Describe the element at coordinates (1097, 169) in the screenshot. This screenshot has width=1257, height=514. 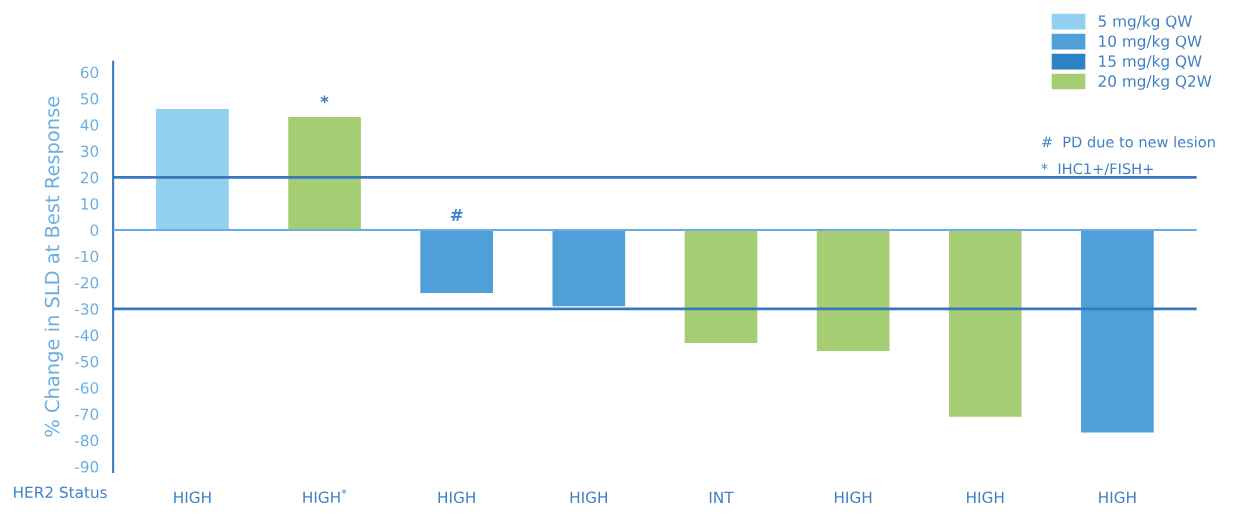
I see `annotation: * IHC1+/FISH+` at that location.